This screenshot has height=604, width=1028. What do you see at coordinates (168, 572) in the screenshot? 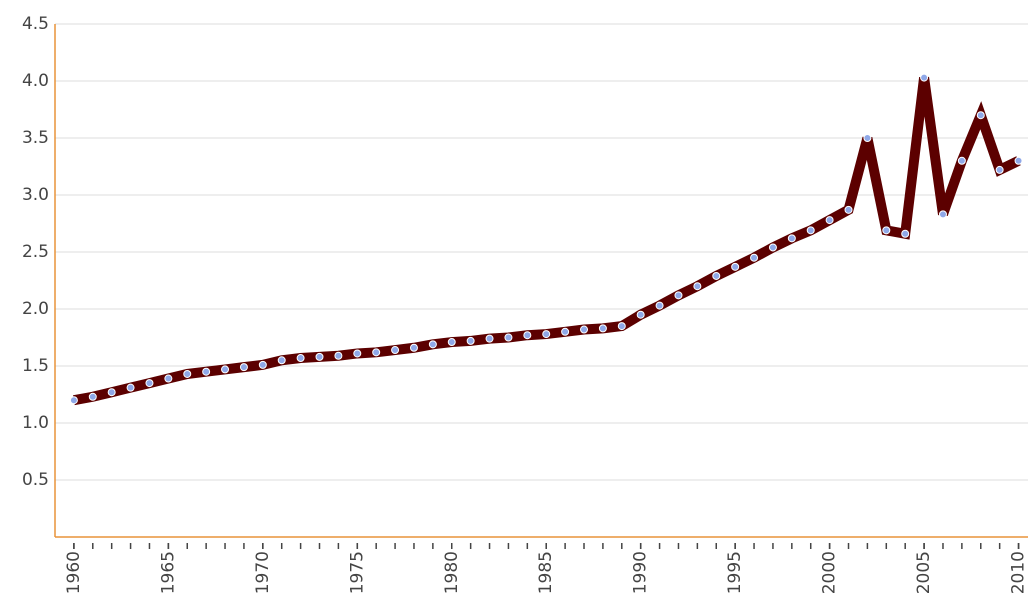
I see `x-tick-label: 1965` at bounding box center [168, 572].